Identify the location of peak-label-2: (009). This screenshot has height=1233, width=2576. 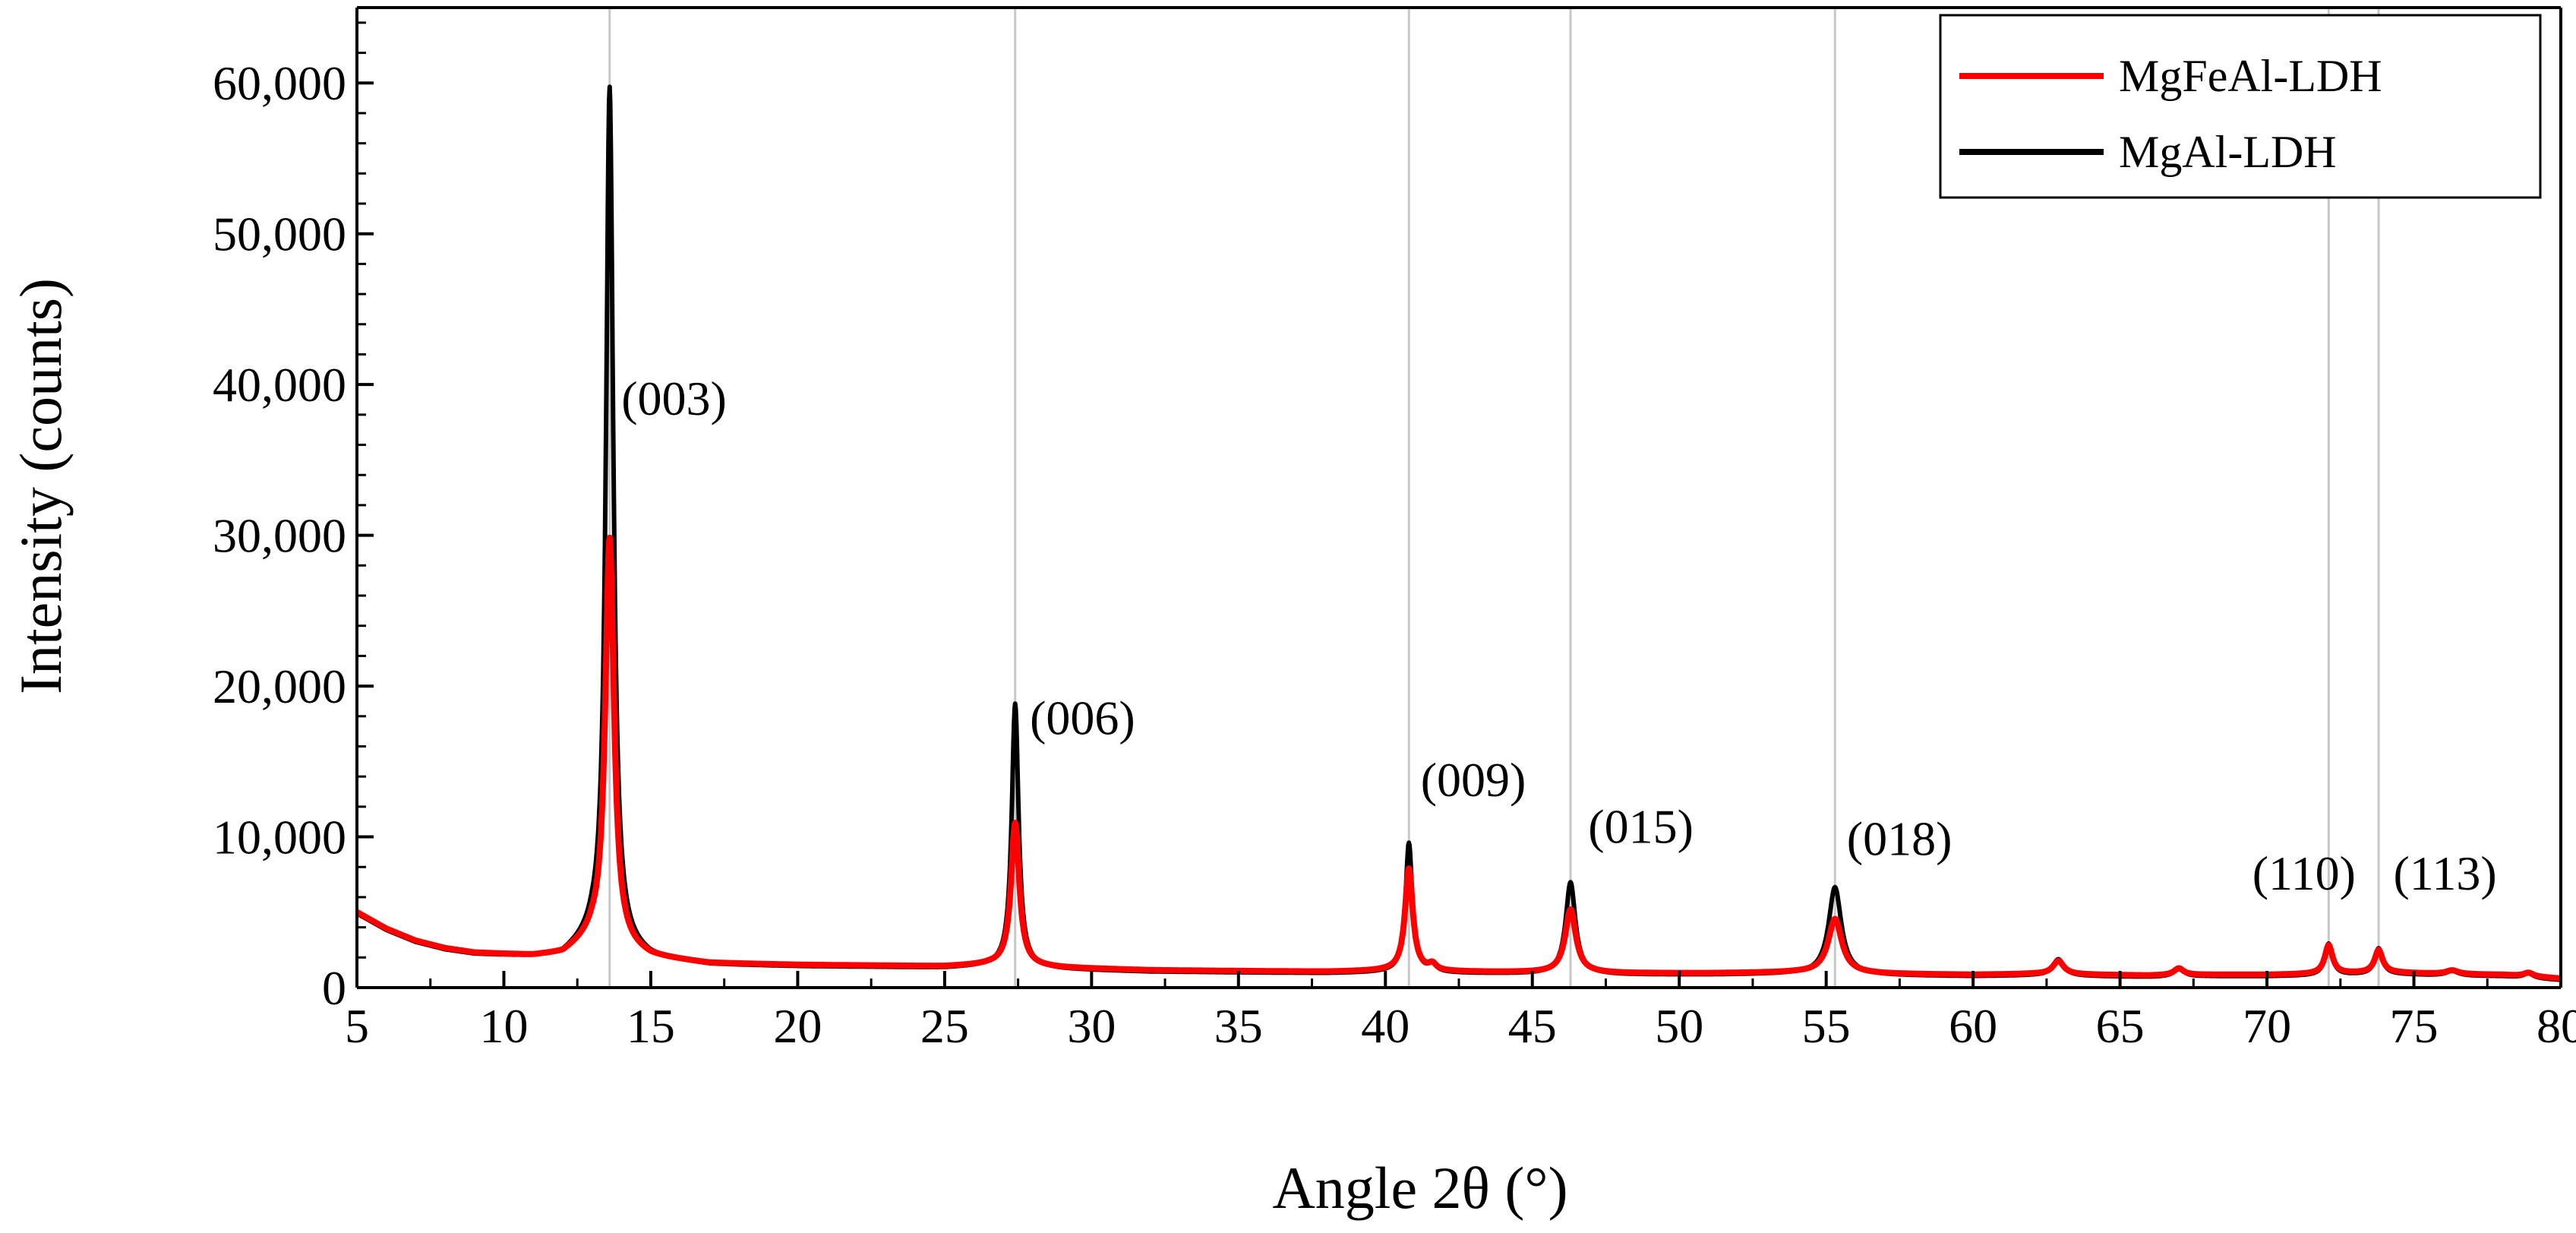
(1473, 780).